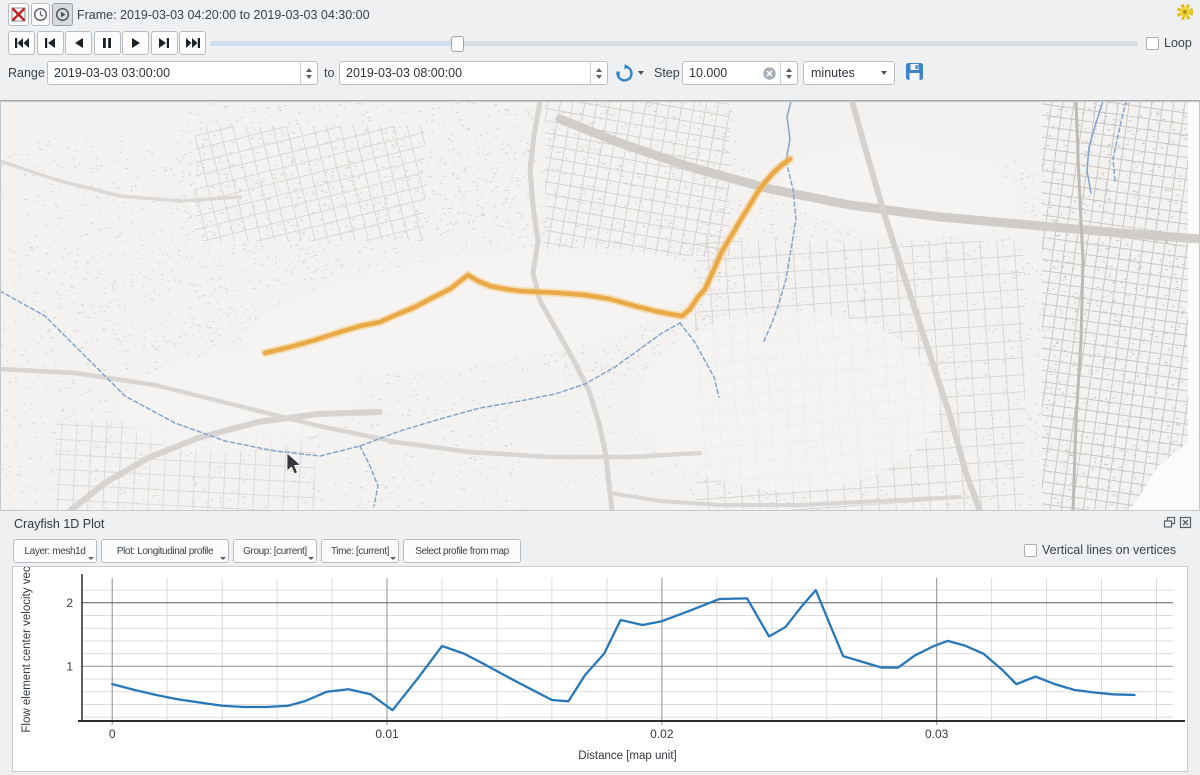 The height and width of the screenshot is (775, 1200). What do you see at coordinates (294, 463) in the screenshot?
I see `mouse-cursor` at bounding box center [294, 463].